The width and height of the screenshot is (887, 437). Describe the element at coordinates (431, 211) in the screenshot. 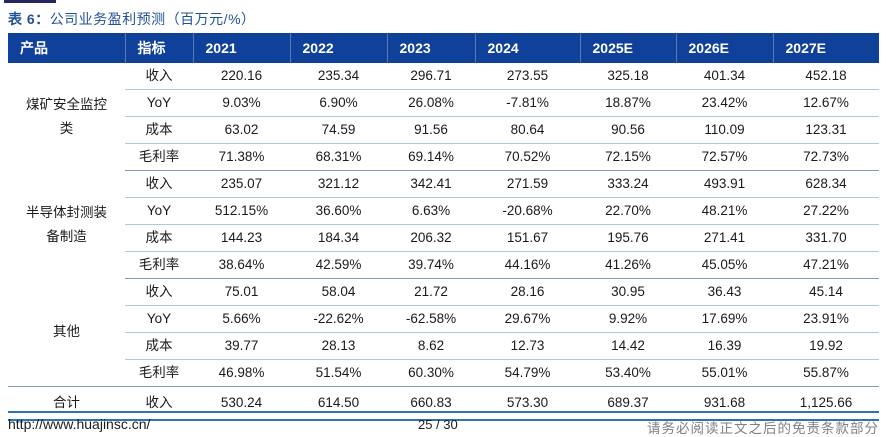

I see `value-cell: 6.63%` at that location.